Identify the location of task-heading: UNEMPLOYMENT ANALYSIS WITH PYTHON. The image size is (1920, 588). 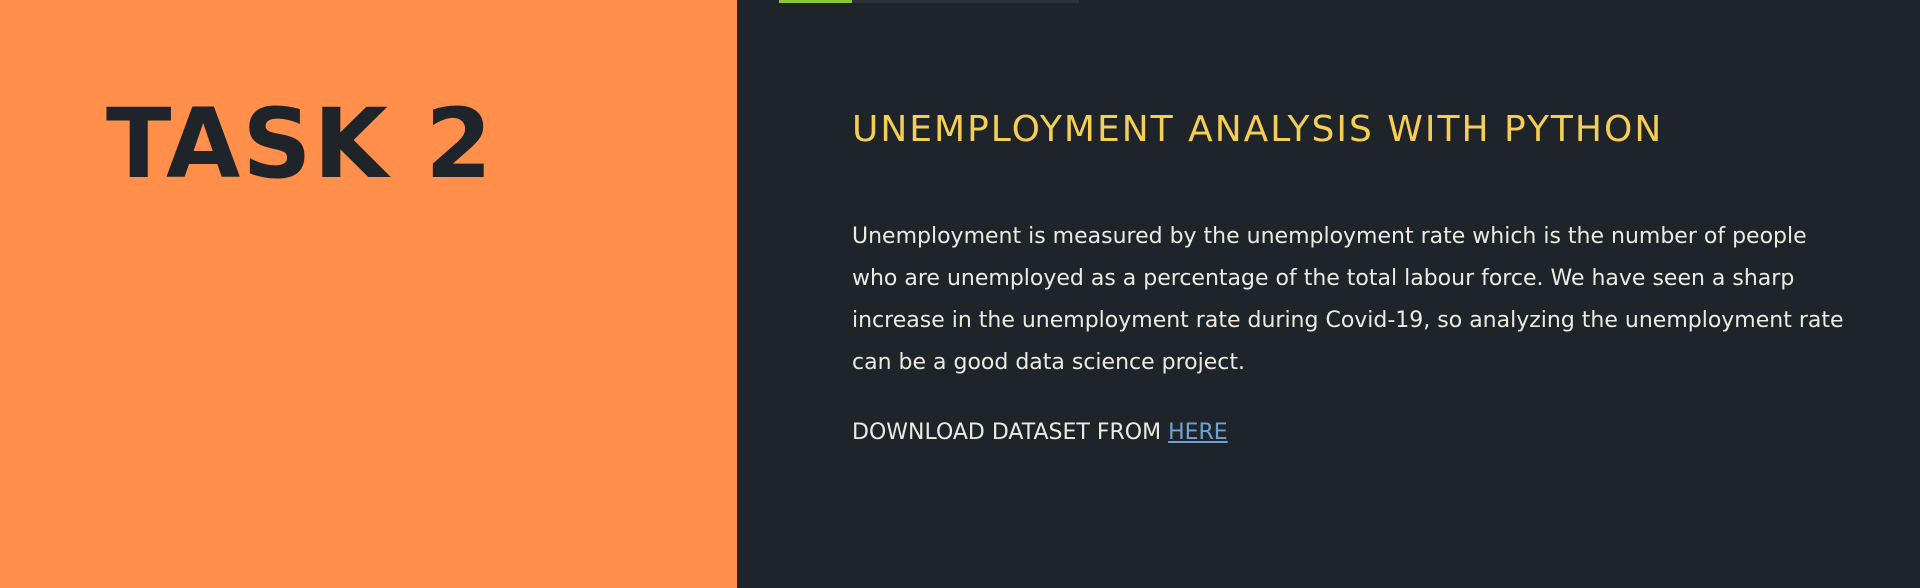
(1258, 129).